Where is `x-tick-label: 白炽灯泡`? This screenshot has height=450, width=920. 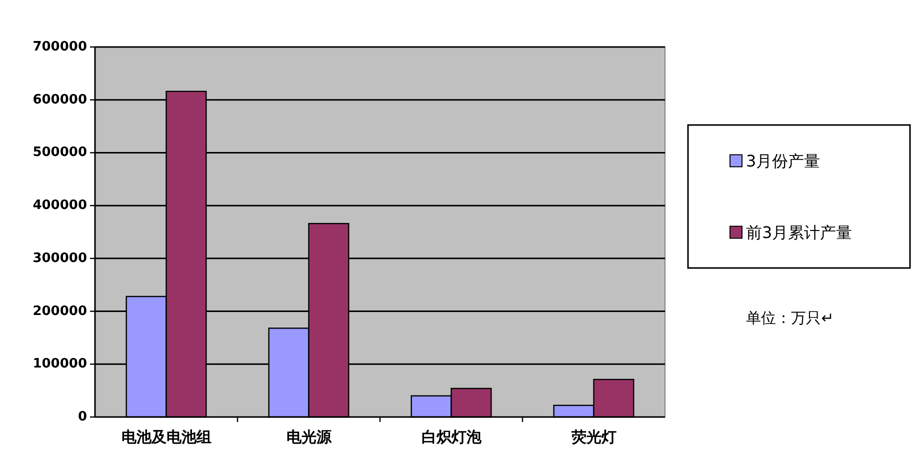 x-tick-label: 白炽灯泡 is located at coordinates (451, 437).